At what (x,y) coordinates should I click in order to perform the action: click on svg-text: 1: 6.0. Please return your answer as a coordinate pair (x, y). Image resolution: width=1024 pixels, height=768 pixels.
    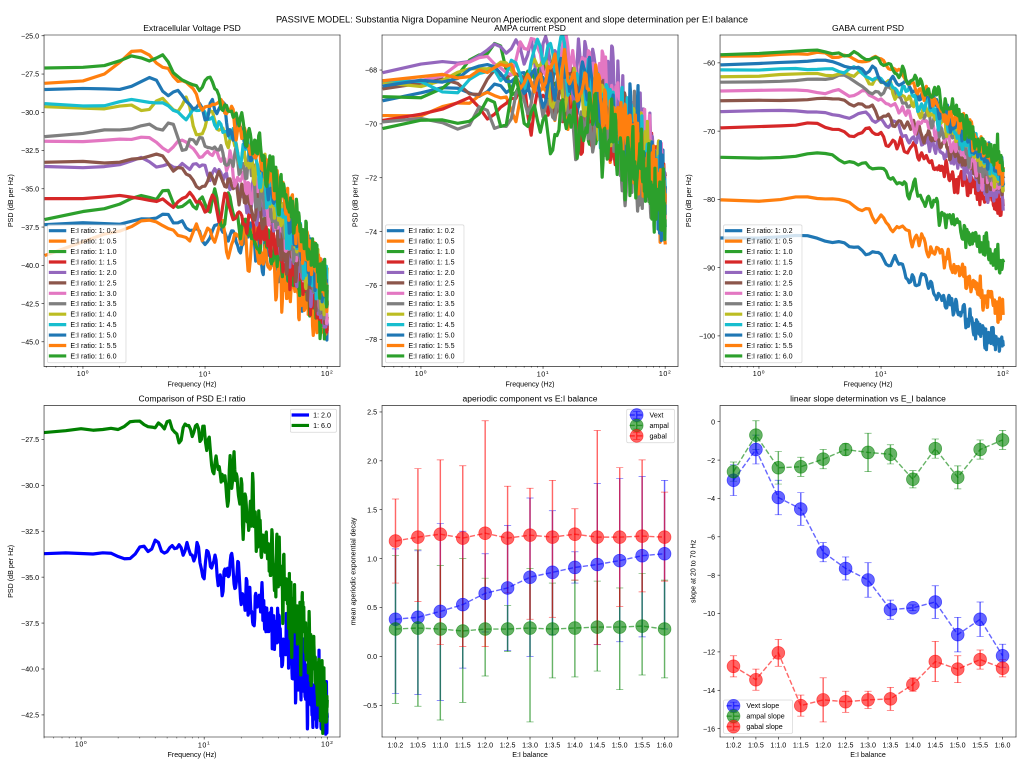
    Looking at the image, I should click on (322, 426).